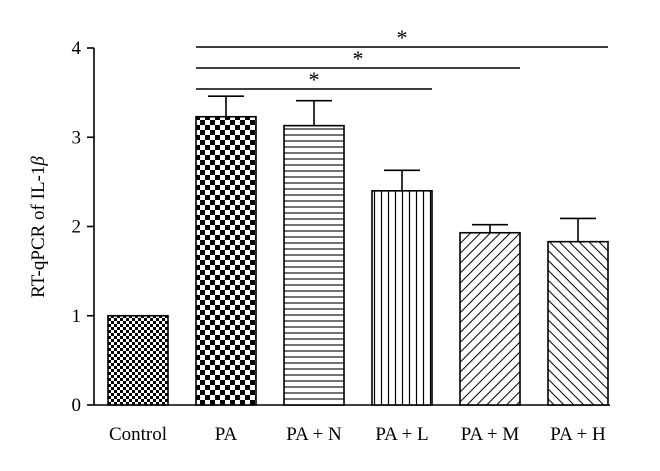 The width and height of the screenshot is (660, 471). Describe the element at coordinates (77, 405) in the screenshot. I see `y-tick-label: 0` at that location.